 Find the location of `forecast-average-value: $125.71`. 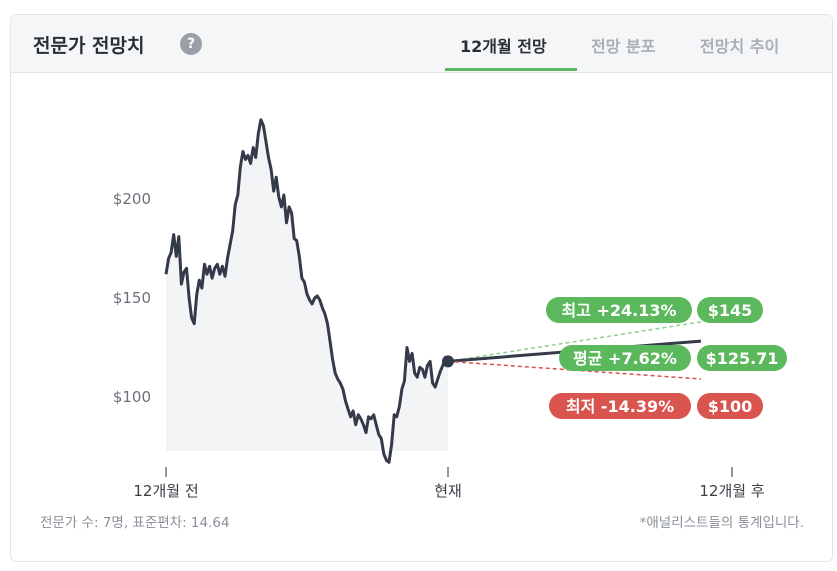

forecast-average-value: $125.71 is located at coordinates (742, 358).